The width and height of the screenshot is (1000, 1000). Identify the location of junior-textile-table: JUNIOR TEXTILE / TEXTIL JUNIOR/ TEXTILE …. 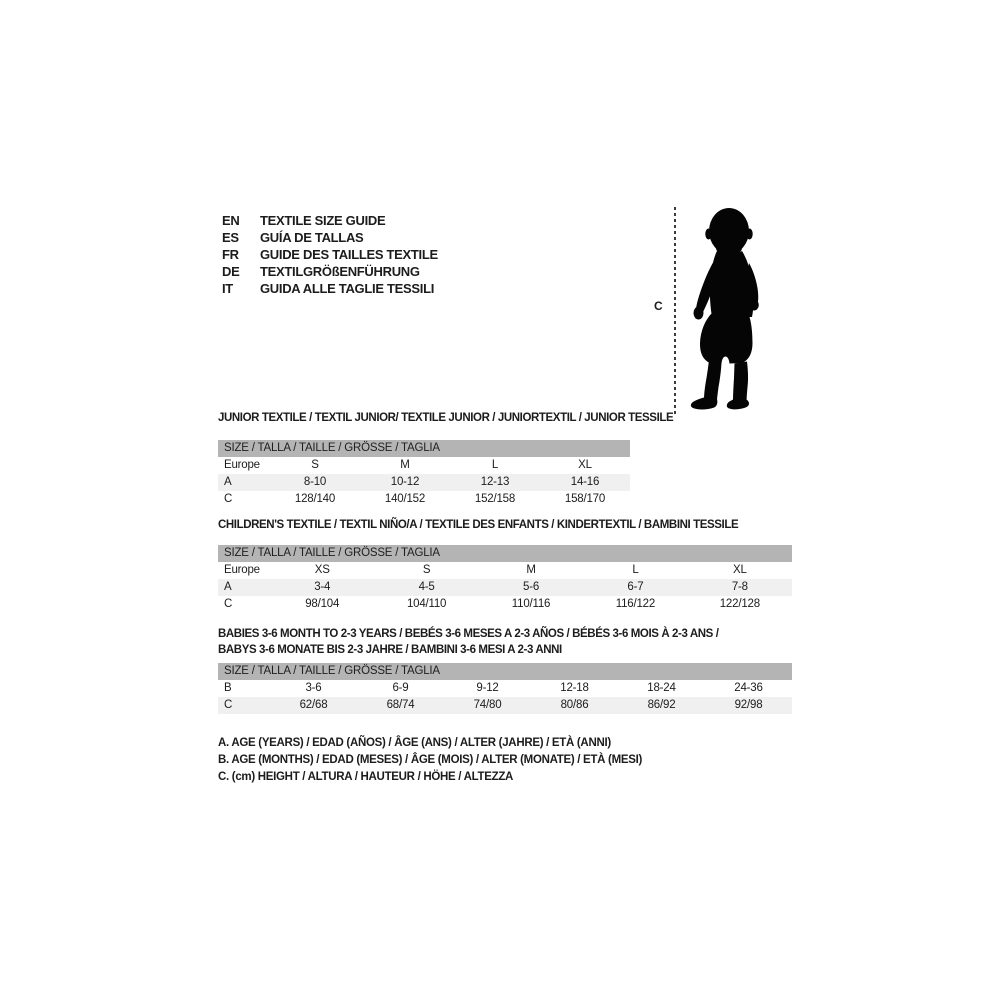
(446, 459).